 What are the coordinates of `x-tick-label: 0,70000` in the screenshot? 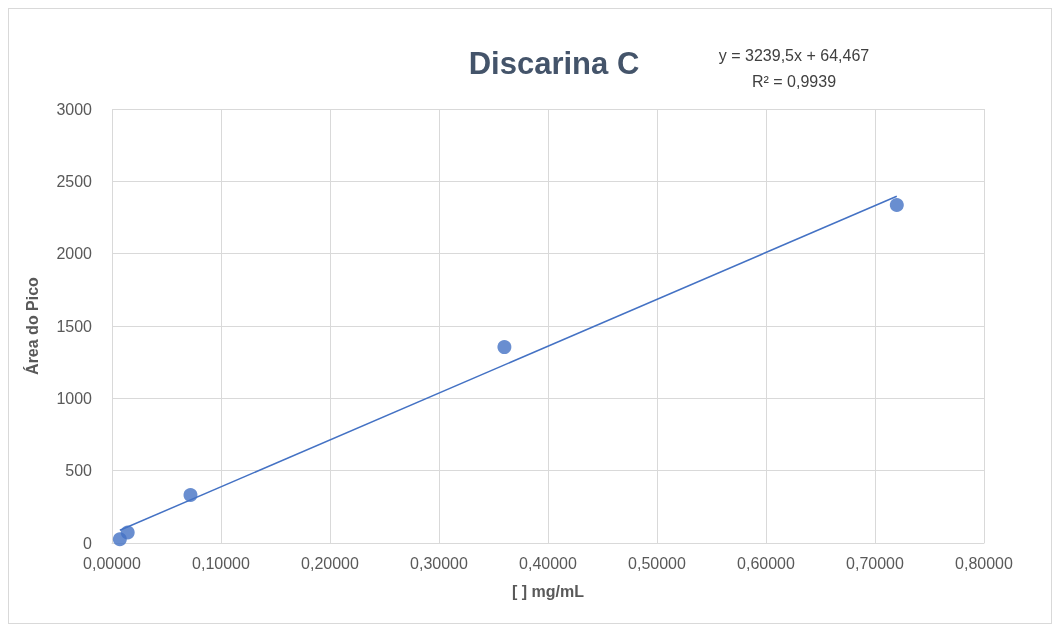 It's located at (875, 563).